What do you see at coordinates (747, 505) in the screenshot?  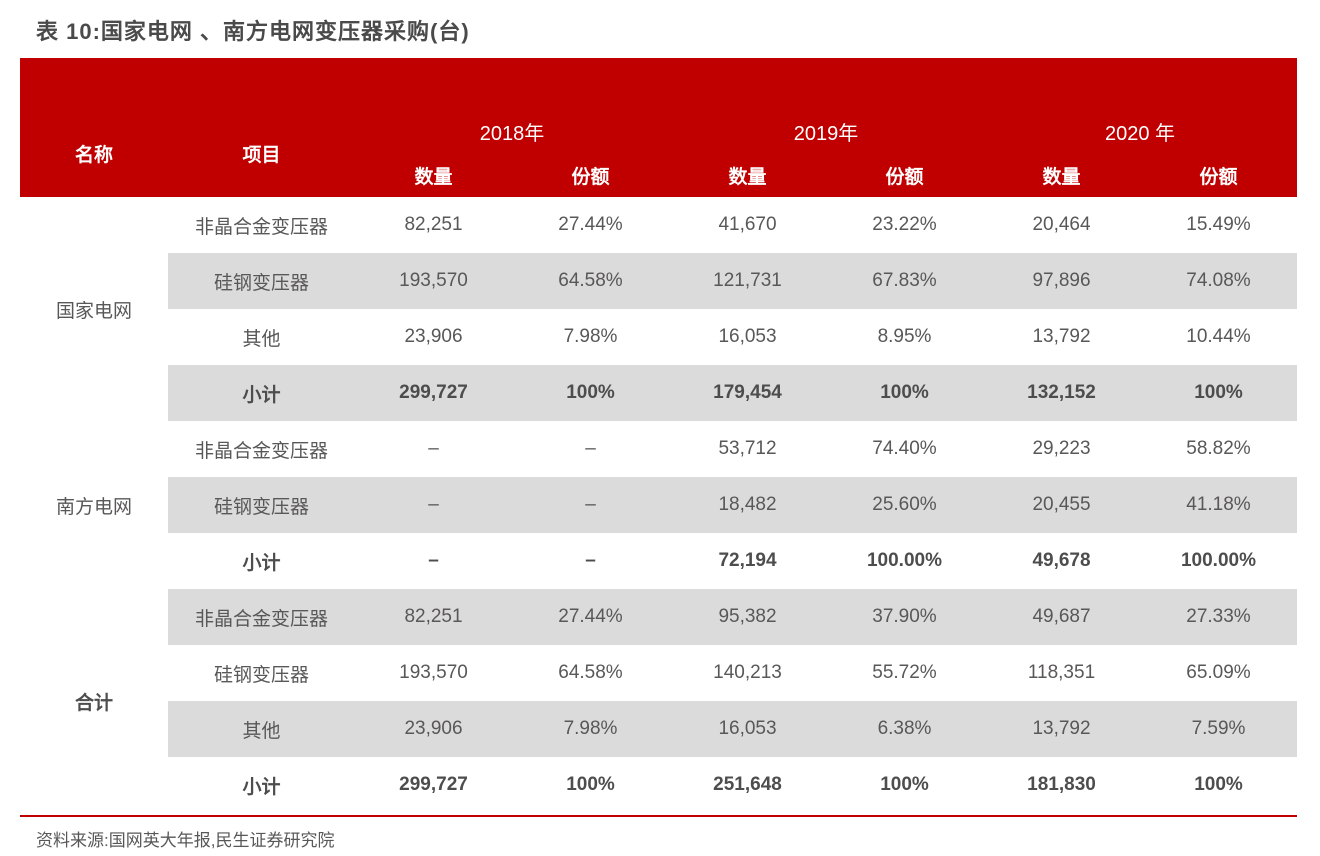 I see `value-cell: 18,482` at bounding box center [747, 505].